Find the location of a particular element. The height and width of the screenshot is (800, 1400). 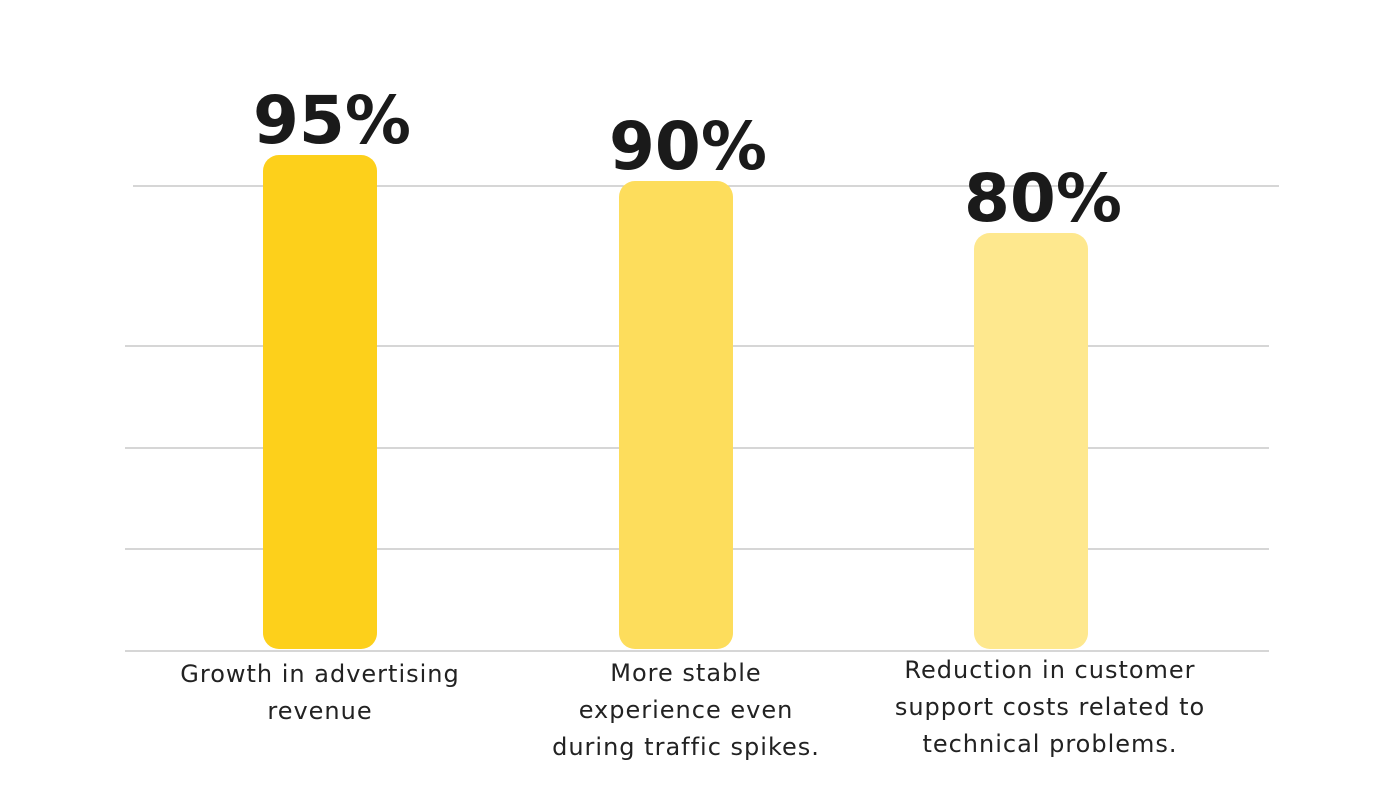

value-label-3: 80% is located at coordinates (1043, 198).